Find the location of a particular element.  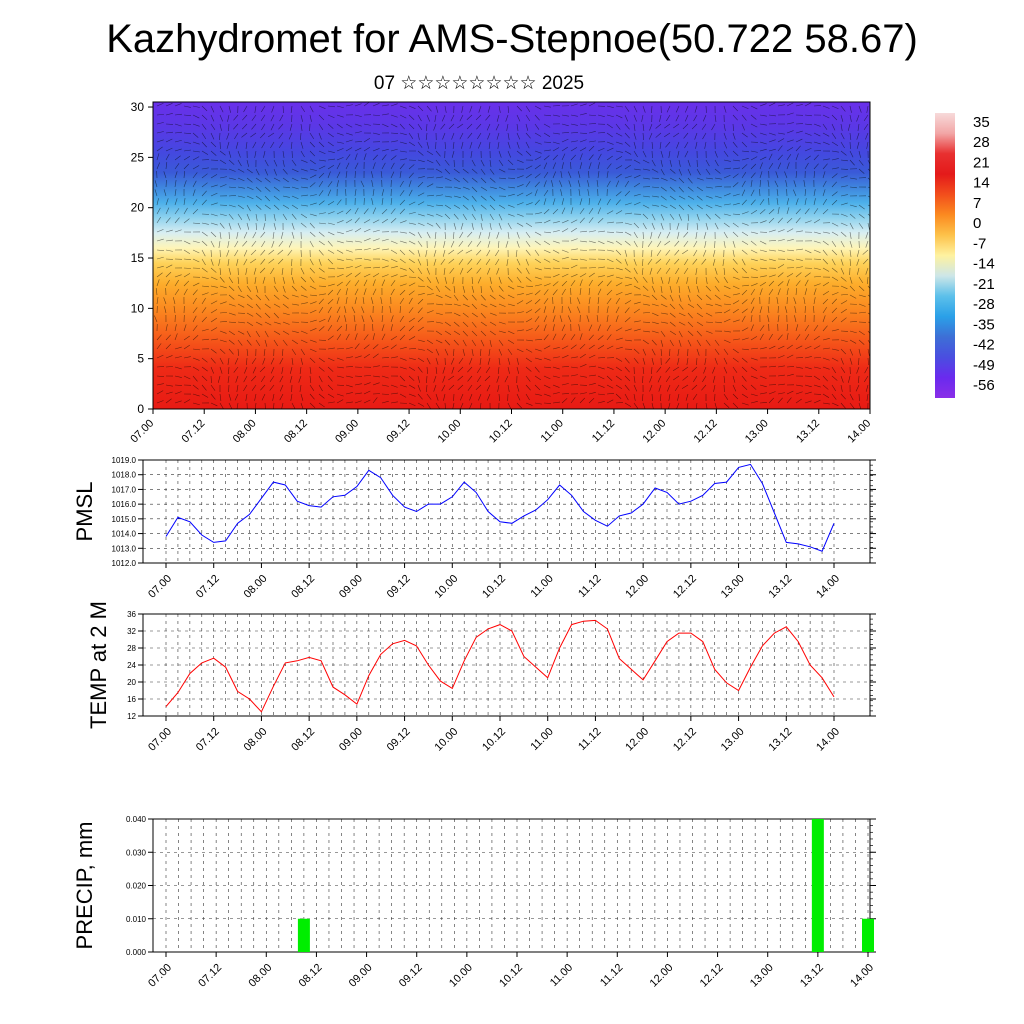

y-tick-label: 1012.0 is located at coordinates (124, 563).